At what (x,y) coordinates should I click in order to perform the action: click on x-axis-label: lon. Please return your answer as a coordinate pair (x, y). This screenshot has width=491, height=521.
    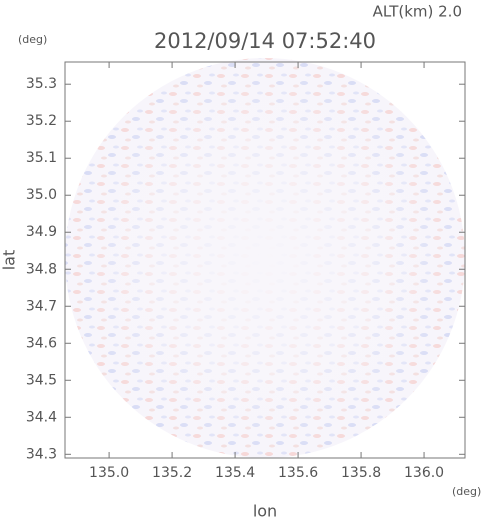
    Looking at the image, I should click on (265, 511).